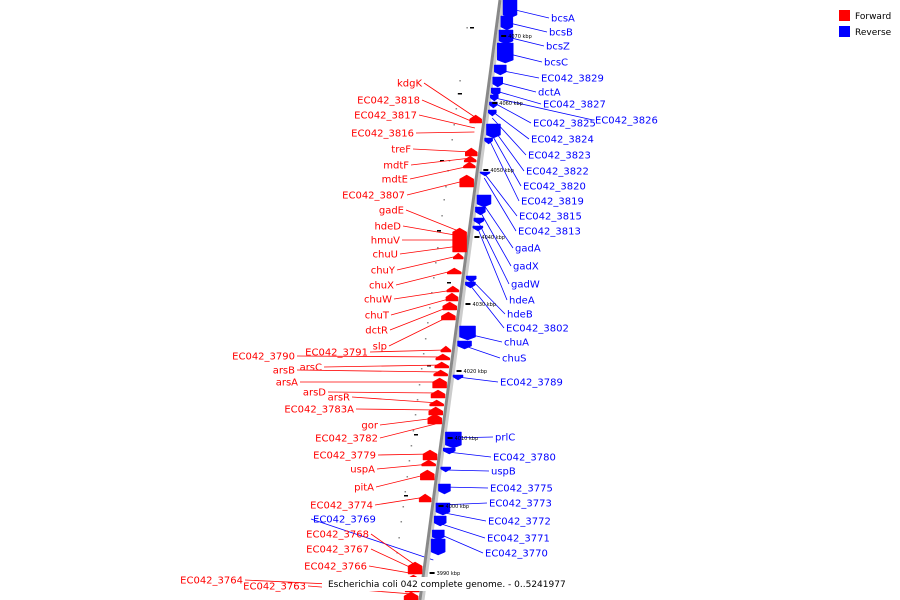 Image resolution: width=900 pixels, height=600 pixels. I want to click on gene-label: EC042_3829, so click(572, 79).